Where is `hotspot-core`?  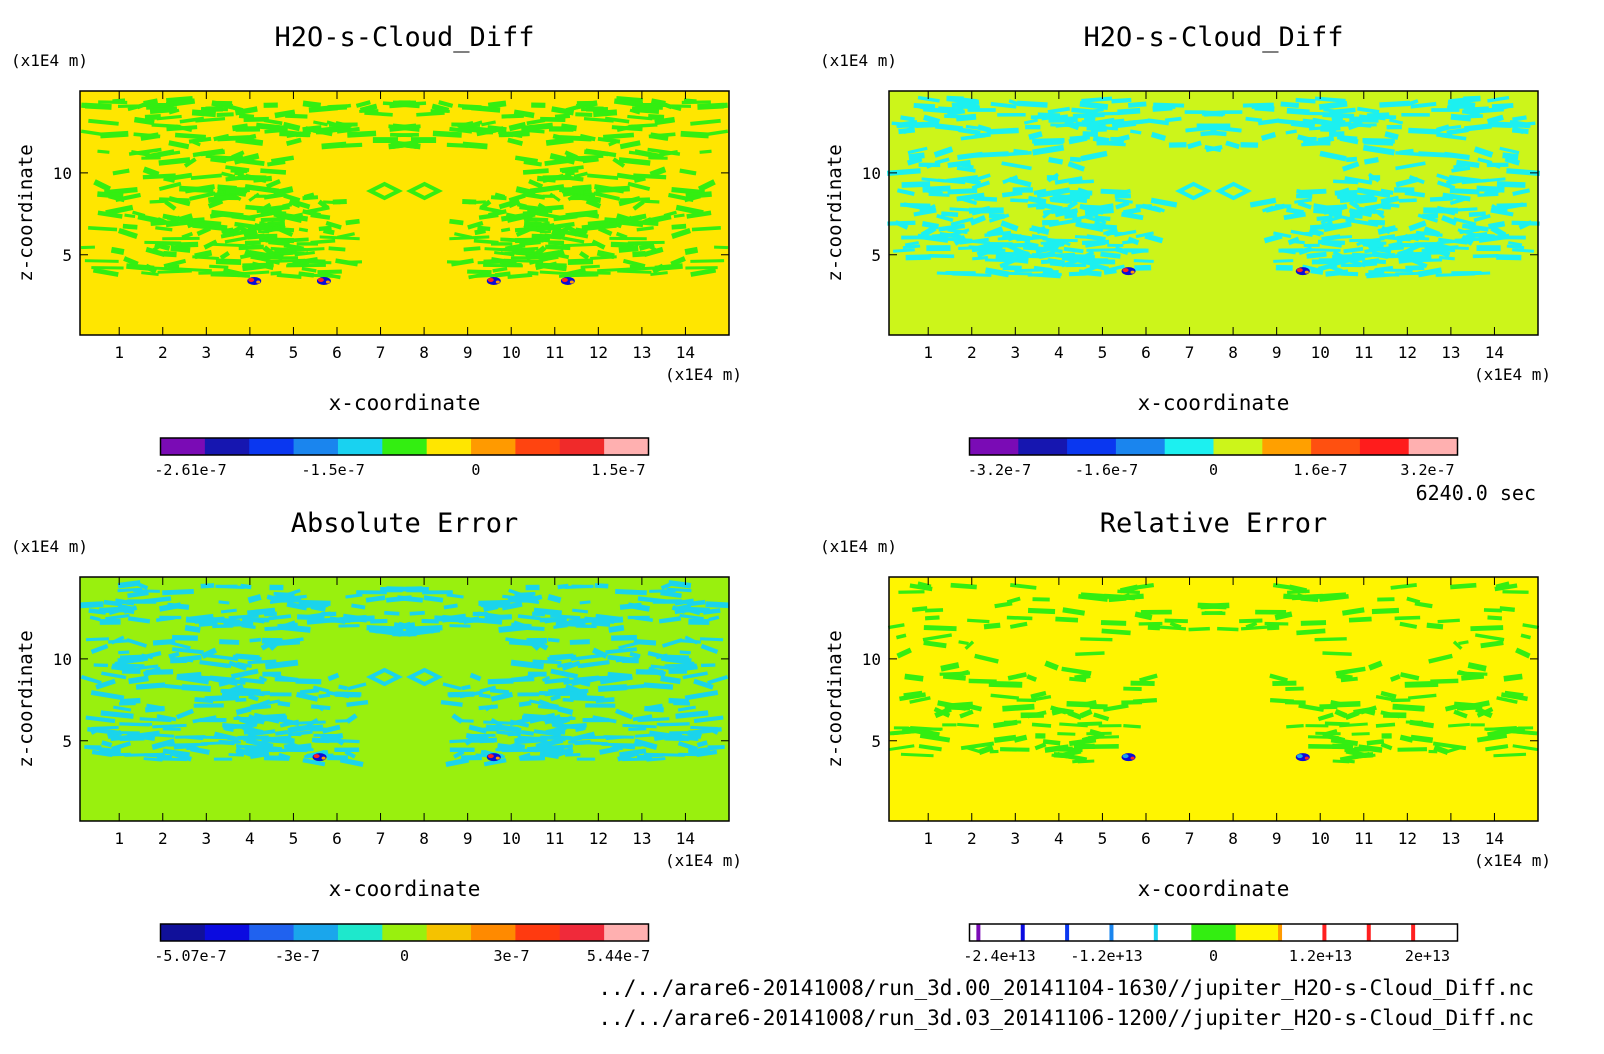 hotspot-core is located at coordinates (320, 279).